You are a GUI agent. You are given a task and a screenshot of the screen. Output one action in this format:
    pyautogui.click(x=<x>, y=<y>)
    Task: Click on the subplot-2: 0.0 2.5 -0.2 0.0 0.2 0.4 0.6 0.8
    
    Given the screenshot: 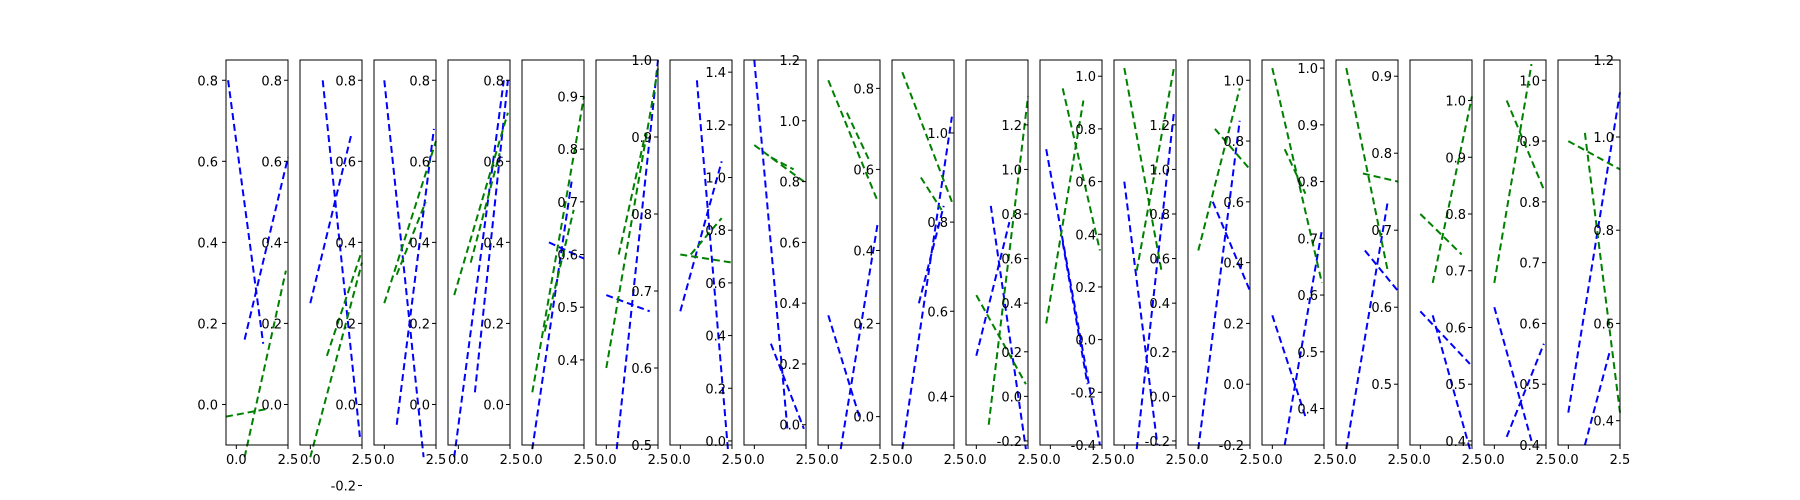 What is the action you would take?
    pyautogui.click(x=335, y=277)
    